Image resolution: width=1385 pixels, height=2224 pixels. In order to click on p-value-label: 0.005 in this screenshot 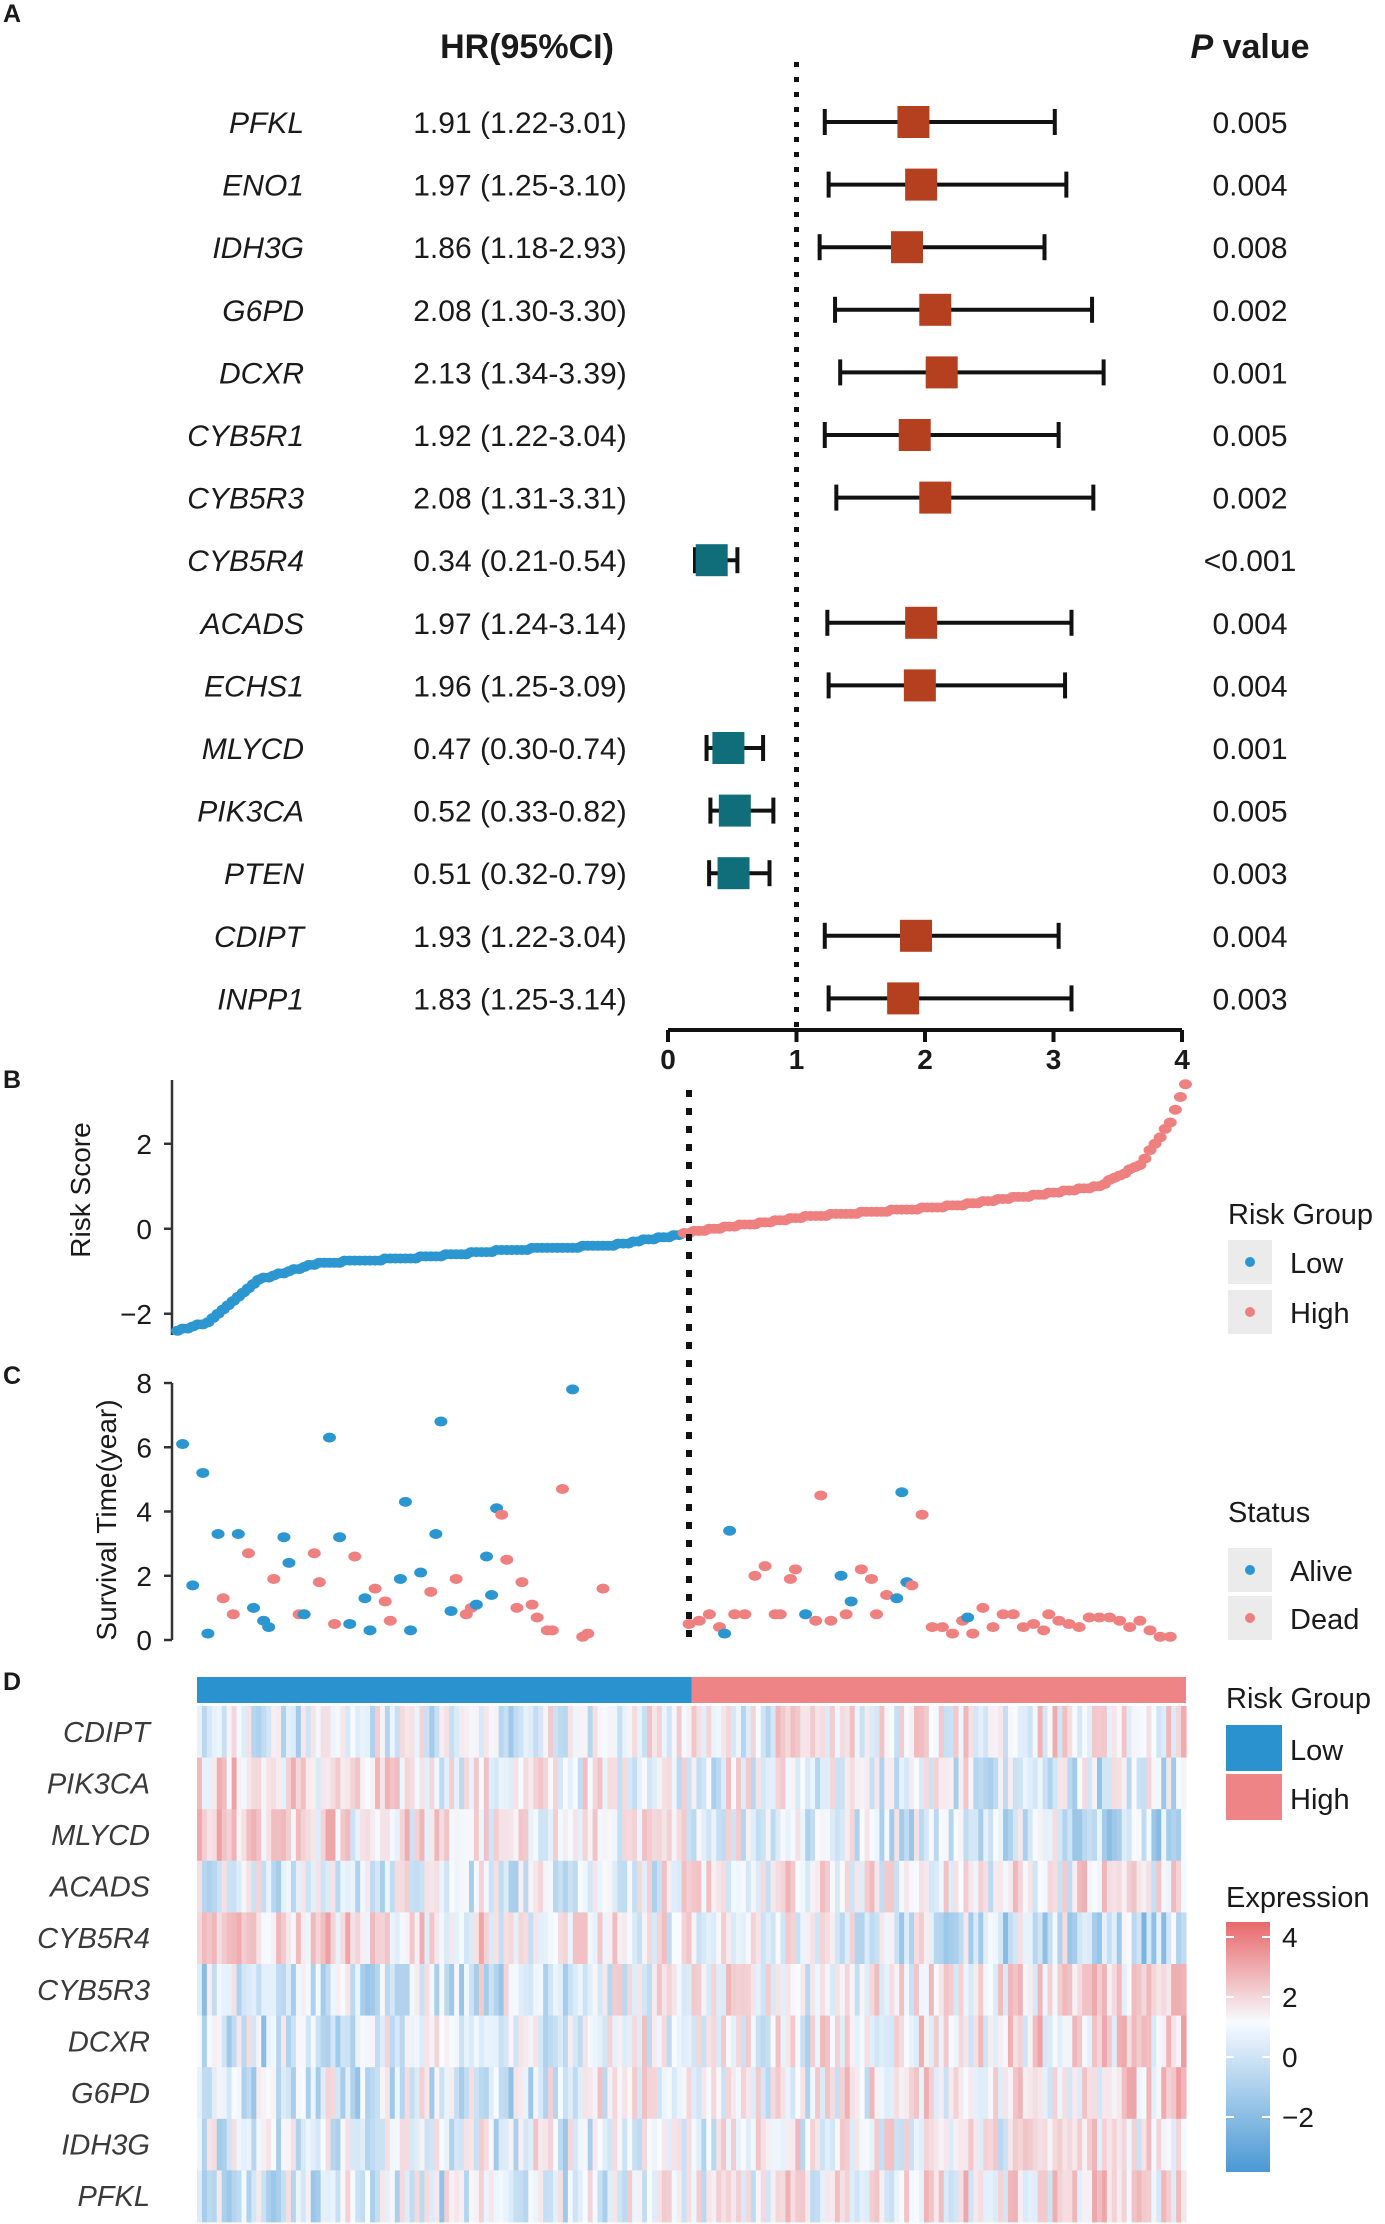, I will do `click(1249, 812)`.